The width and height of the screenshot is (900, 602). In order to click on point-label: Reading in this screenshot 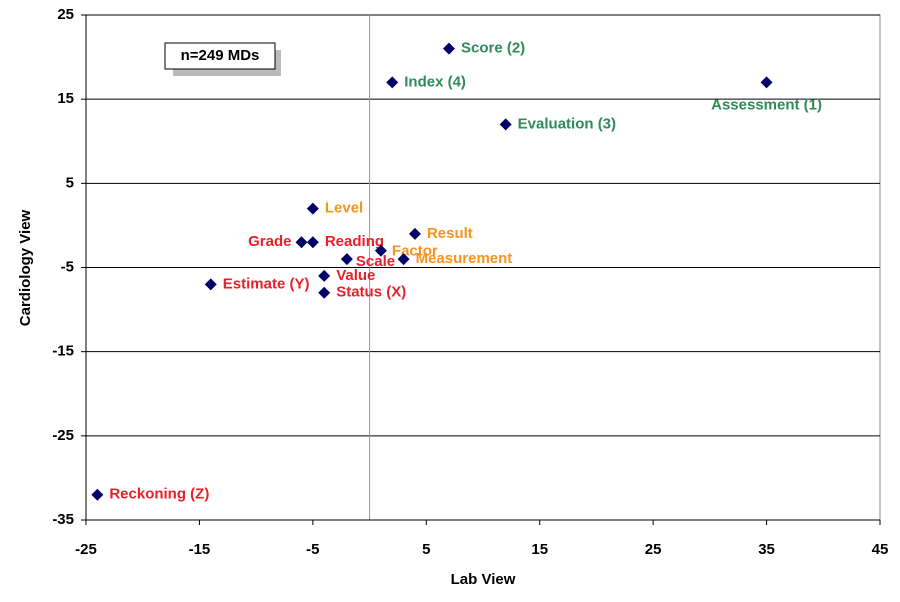, I will do `click(354, 241)`.